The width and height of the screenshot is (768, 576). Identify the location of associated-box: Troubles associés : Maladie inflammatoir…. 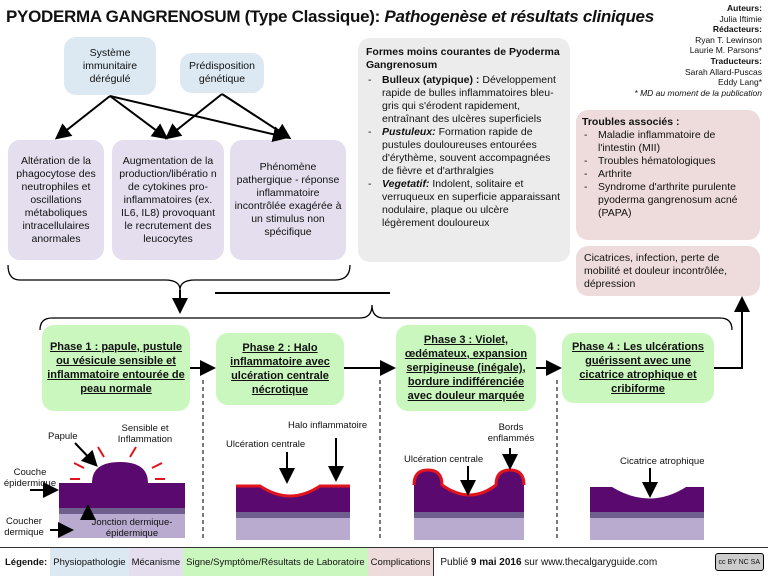
(668, 175).